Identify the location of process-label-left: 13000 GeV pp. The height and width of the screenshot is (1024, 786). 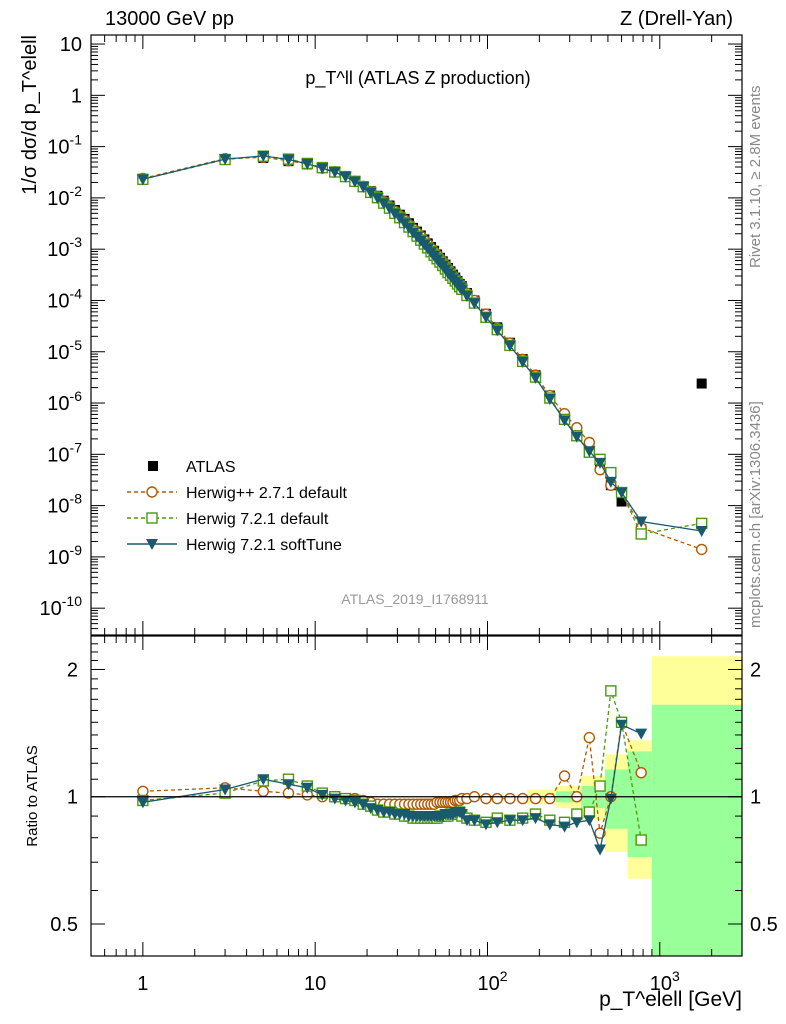
(169, 19).